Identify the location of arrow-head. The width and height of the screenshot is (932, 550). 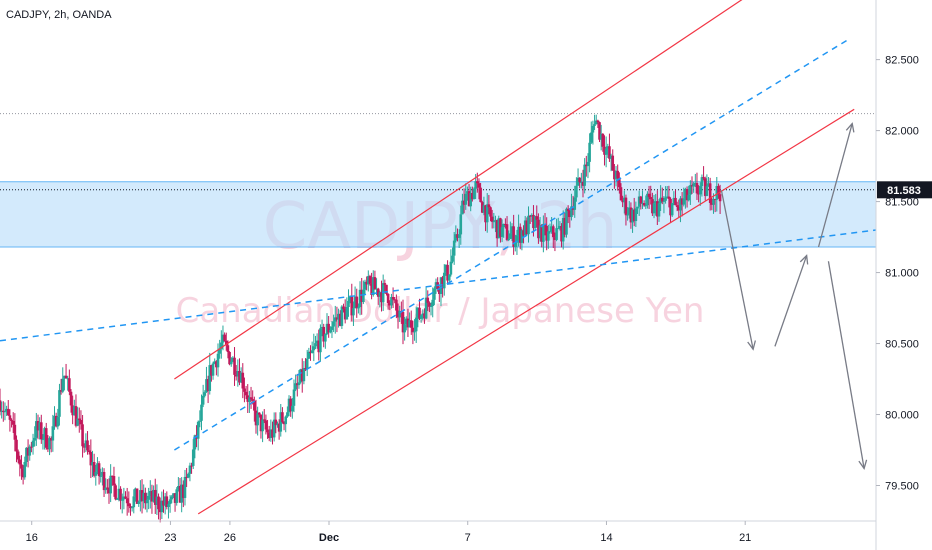
(850, 127).